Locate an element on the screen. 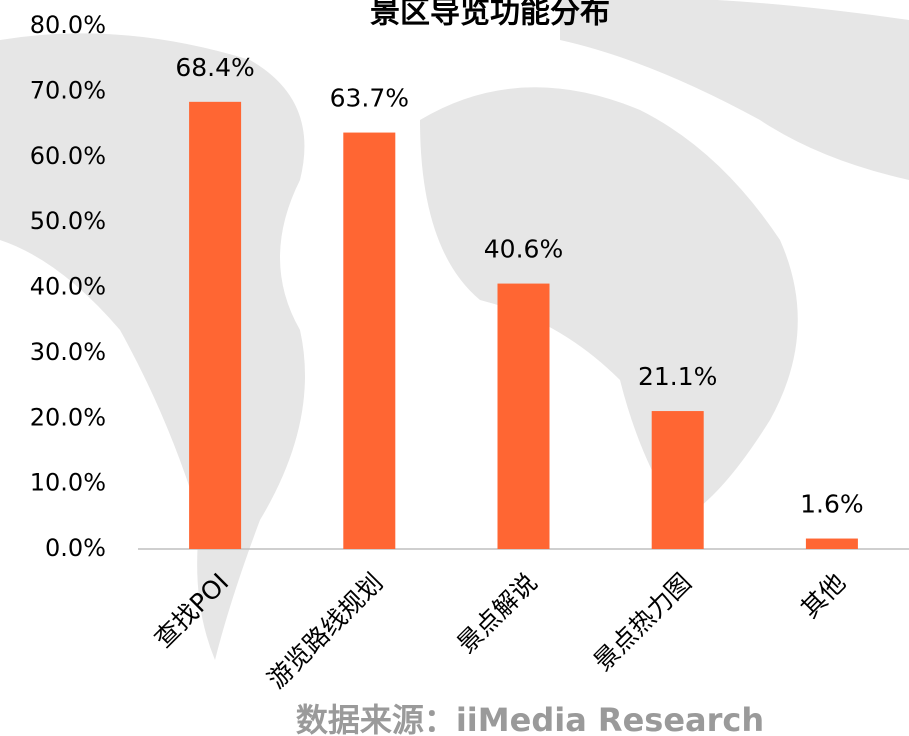  y-tick-label: 80.0% is located at coordinates (68, 25).